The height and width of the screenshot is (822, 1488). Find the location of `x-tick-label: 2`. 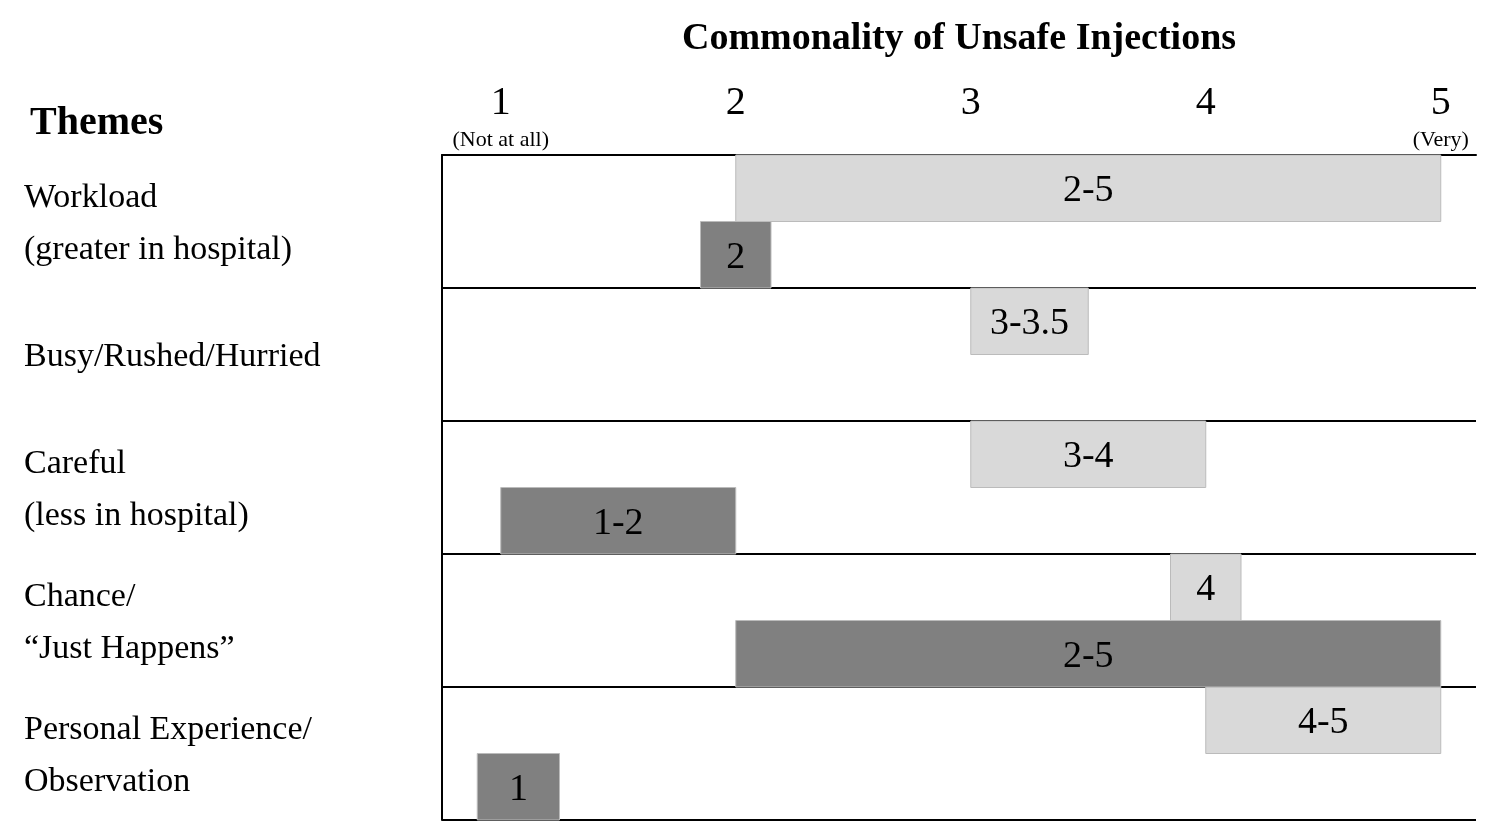

x-tick-label: 2 is located at coordinates (735, 100).